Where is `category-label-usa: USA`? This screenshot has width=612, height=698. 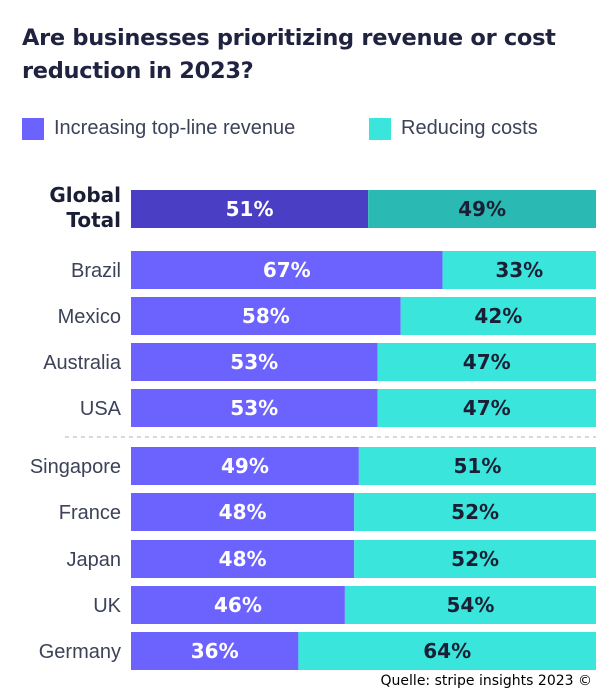 category-label-usa: USA is located at coordinates (101, 409).